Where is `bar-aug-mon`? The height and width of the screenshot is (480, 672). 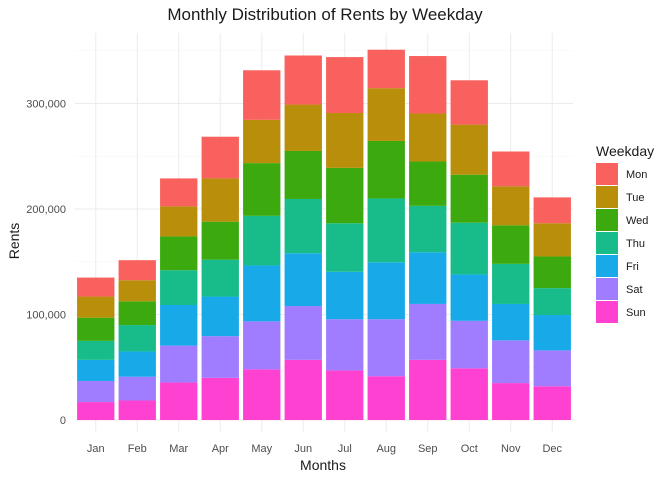 bar-aug-mon is located at coordinates (386, 69).